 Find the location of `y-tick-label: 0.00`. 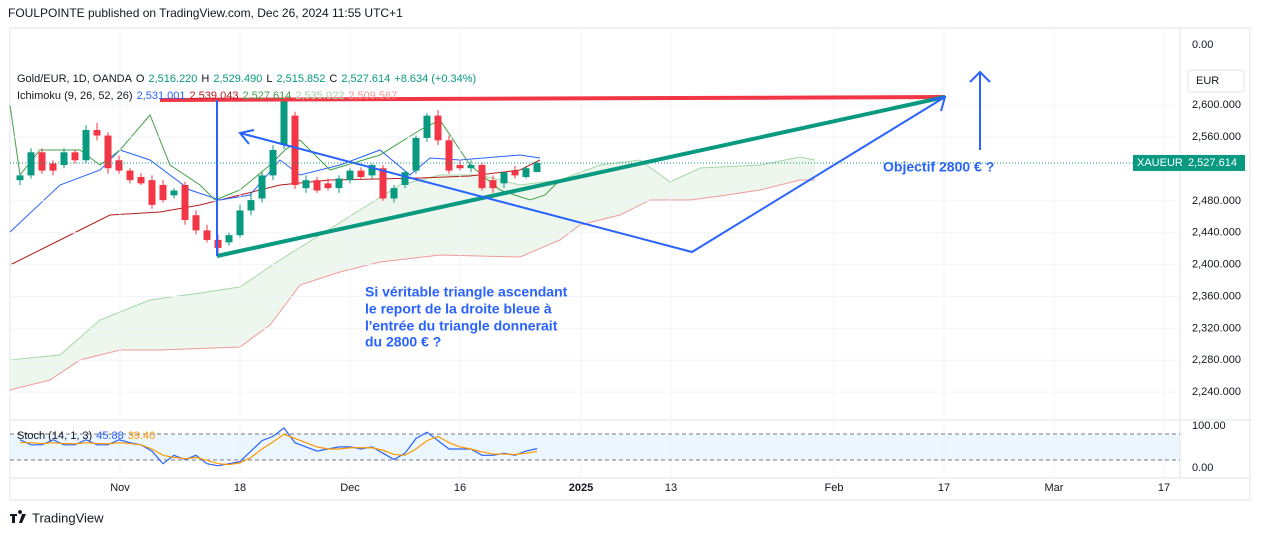

y-tick-label: 0.00 is located at coordinates (1202, 468).